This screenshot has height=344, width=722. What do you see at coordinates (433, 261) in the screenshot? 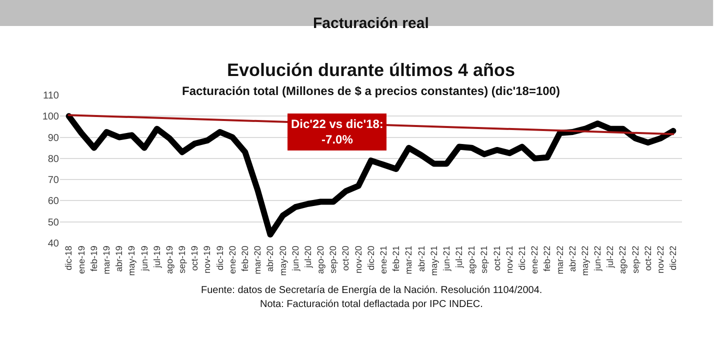
I see `x-tick-label: may-21` at bounding box center [433, 261].